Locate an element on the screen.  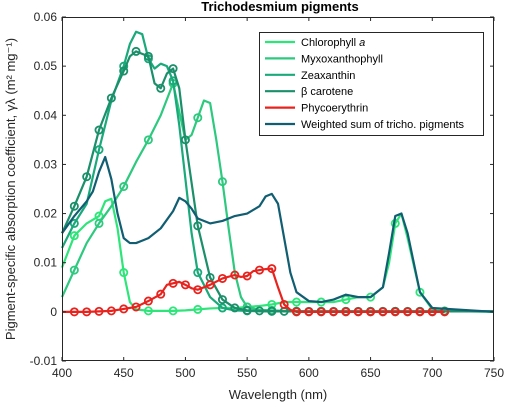
x-tick-label: 600 is located at coordinates (309, 373).